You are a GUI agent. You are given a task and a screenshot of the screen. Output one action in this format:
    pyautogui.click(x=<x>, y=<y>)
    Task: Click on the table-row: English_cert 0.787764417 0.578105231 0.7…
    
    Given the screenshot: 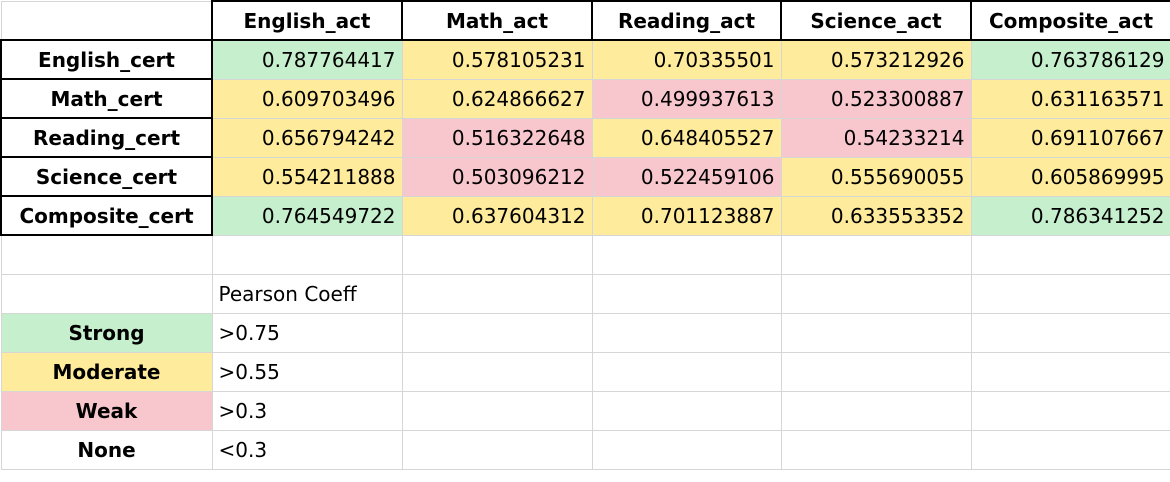 What is the action you would take?
    pyautogui.click(x=585, y=59)
    